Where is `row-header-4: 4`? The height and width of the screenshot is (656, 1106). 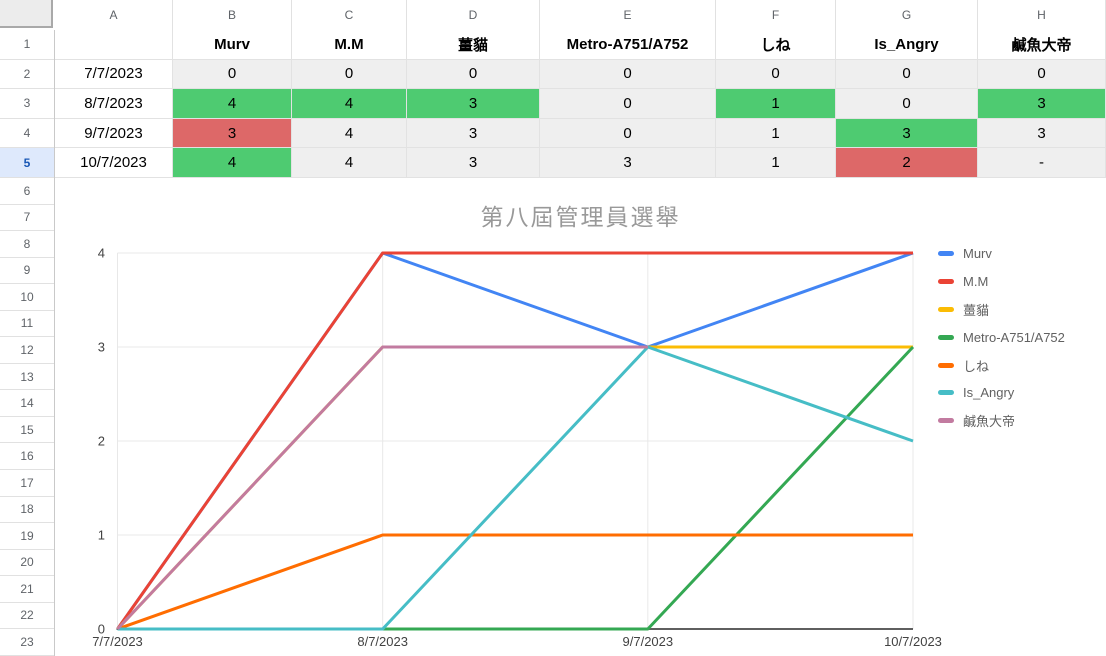 row-header-4: 4 is located at coordinates (27, 133).